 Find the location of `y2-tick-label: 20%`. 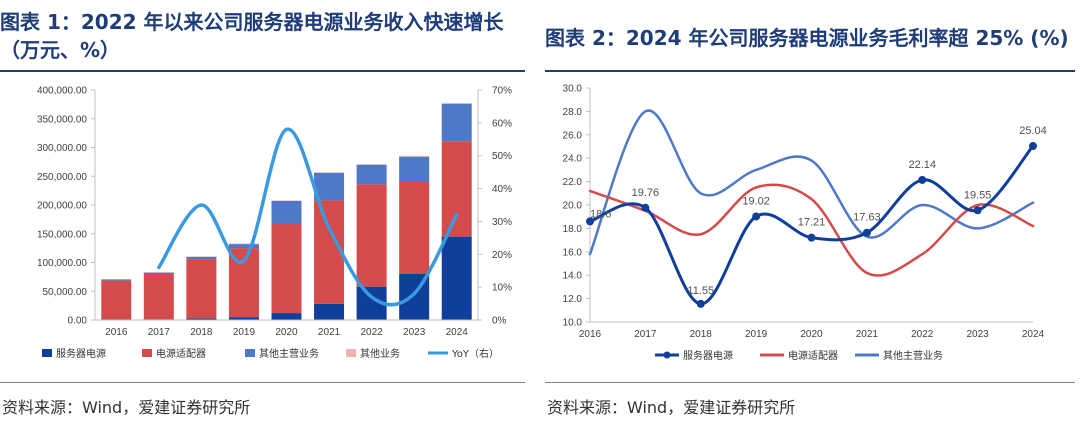

y2-tick-label: 20% is located at coordinates (502, 255).